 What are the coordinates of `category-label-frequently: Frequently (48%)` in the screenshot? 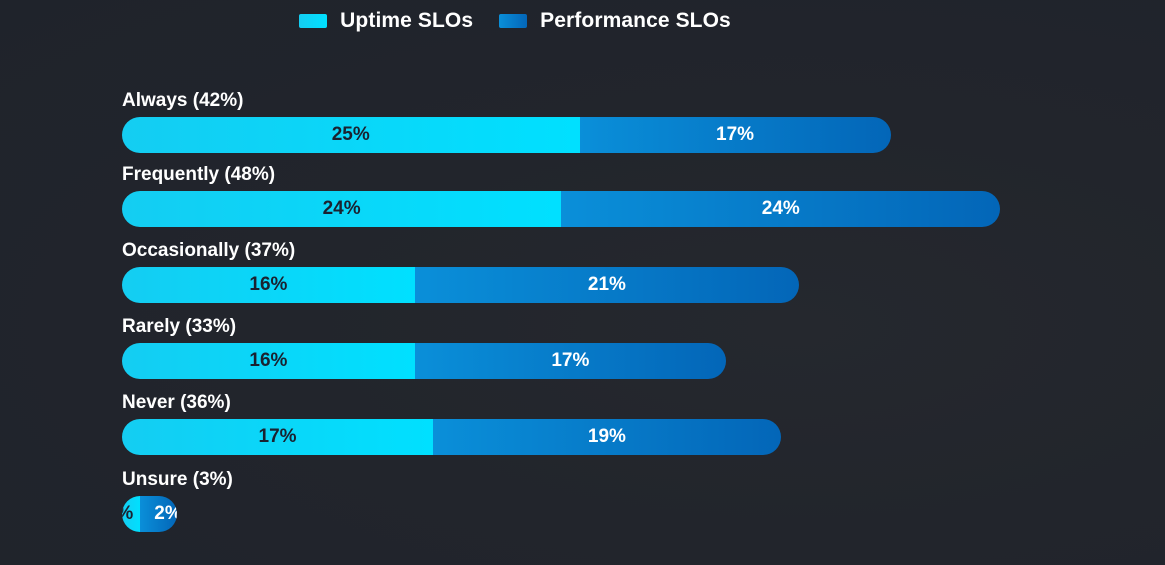 It's located at (199, 174).